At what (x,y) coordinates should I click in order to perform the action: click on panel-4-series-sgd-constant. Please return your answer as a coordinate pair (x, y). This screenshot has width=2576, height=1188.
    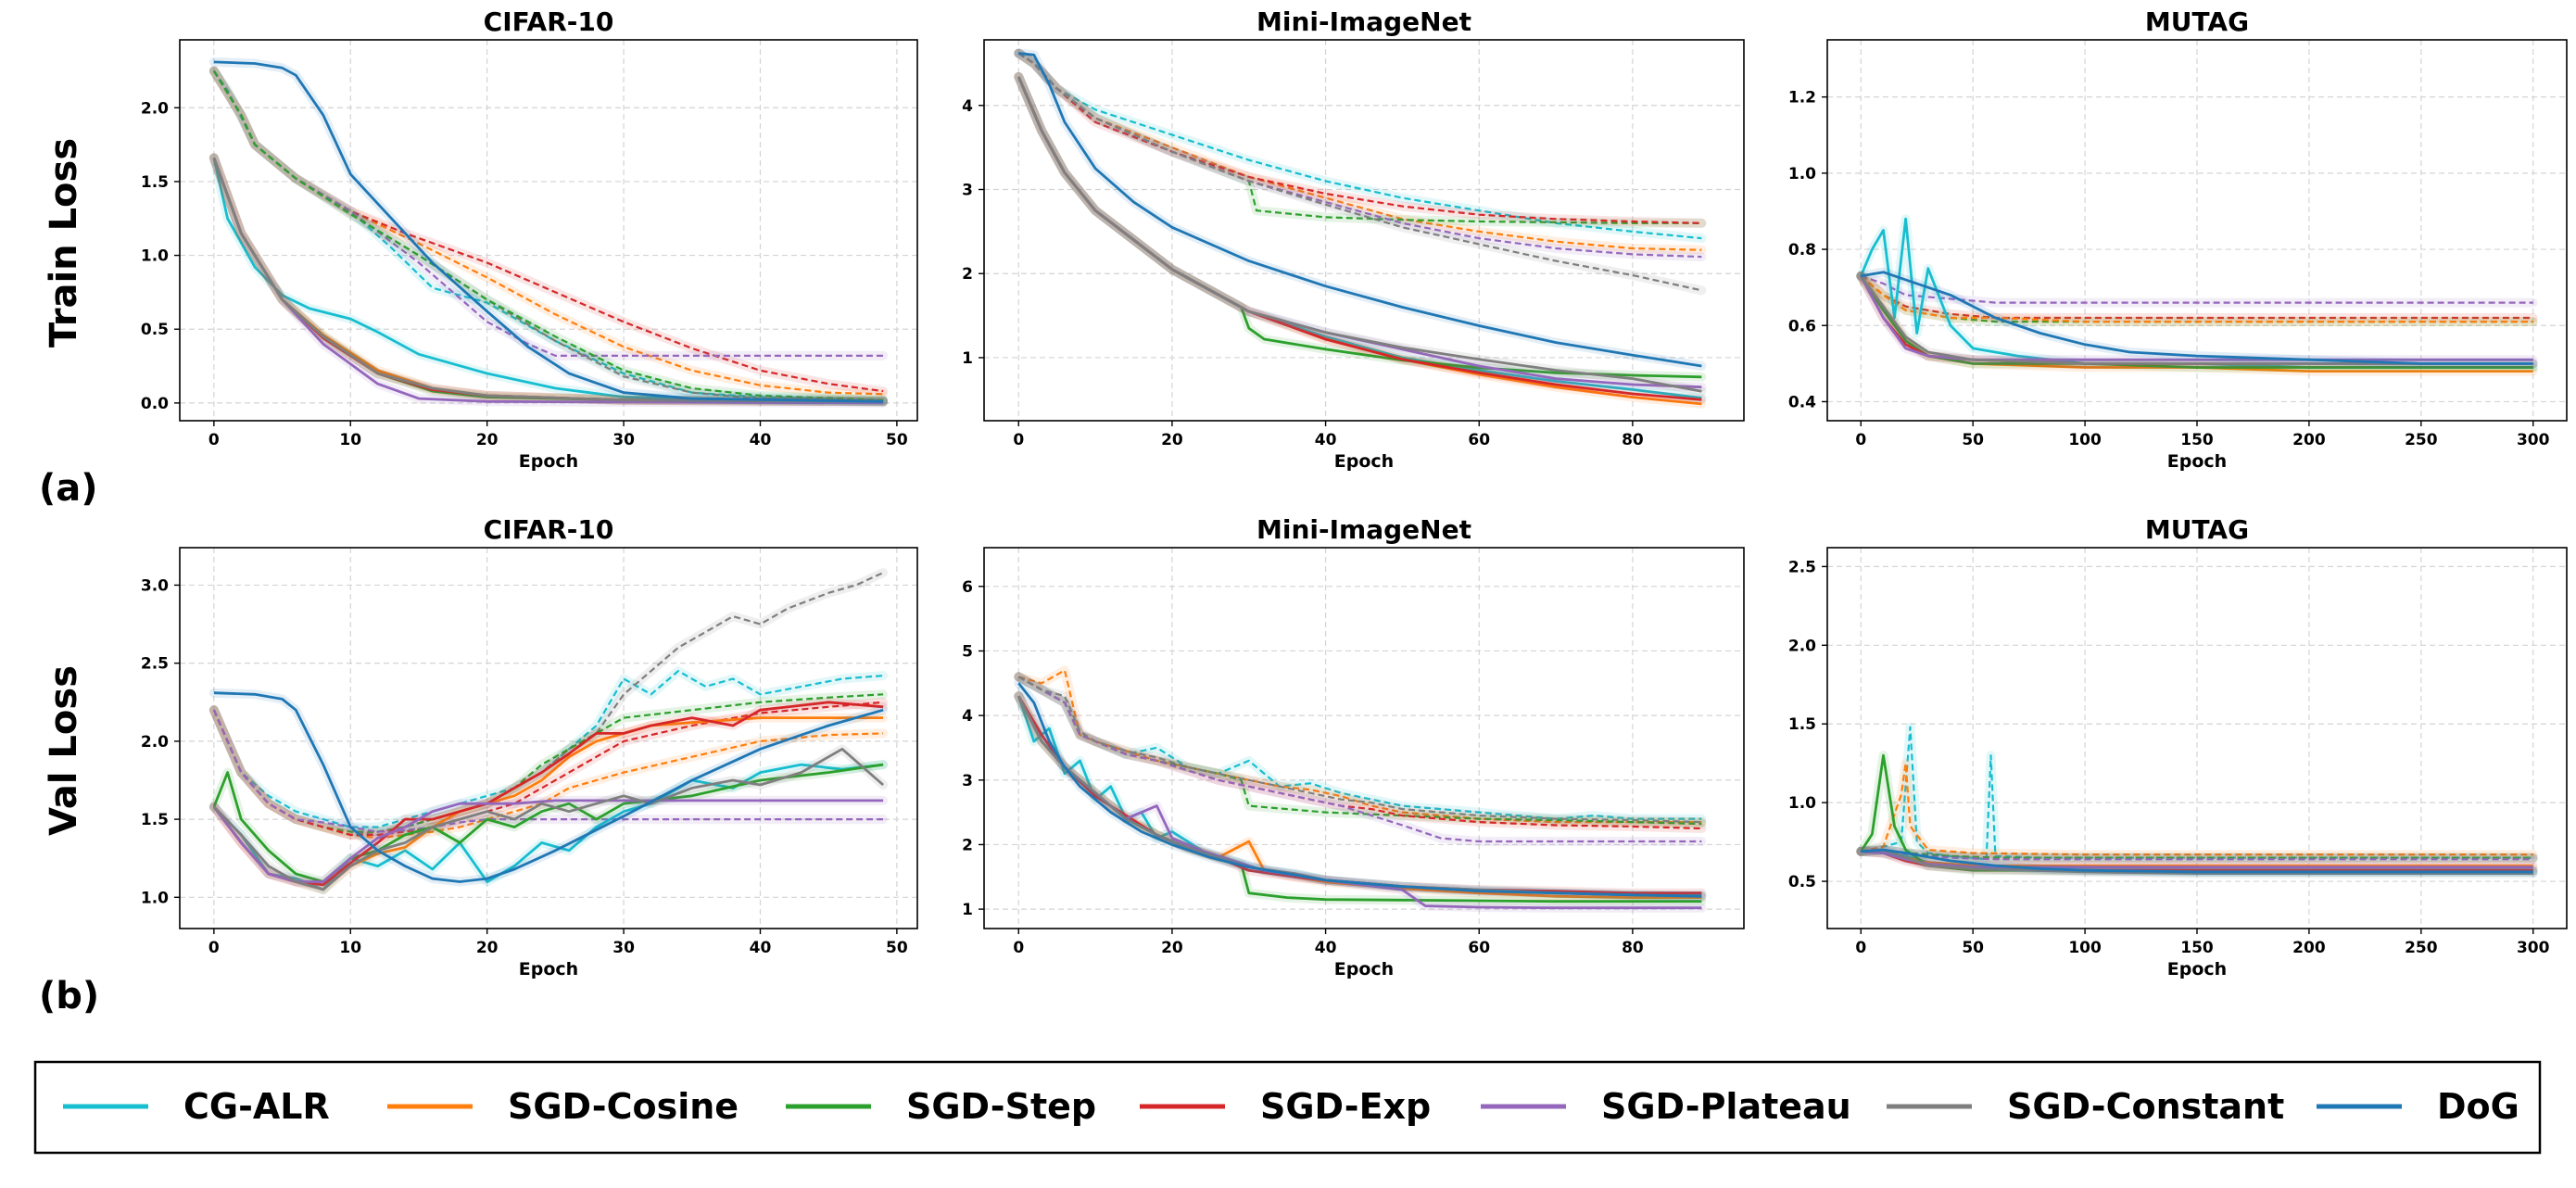
    Looking at the image, I should click on (548, 819).